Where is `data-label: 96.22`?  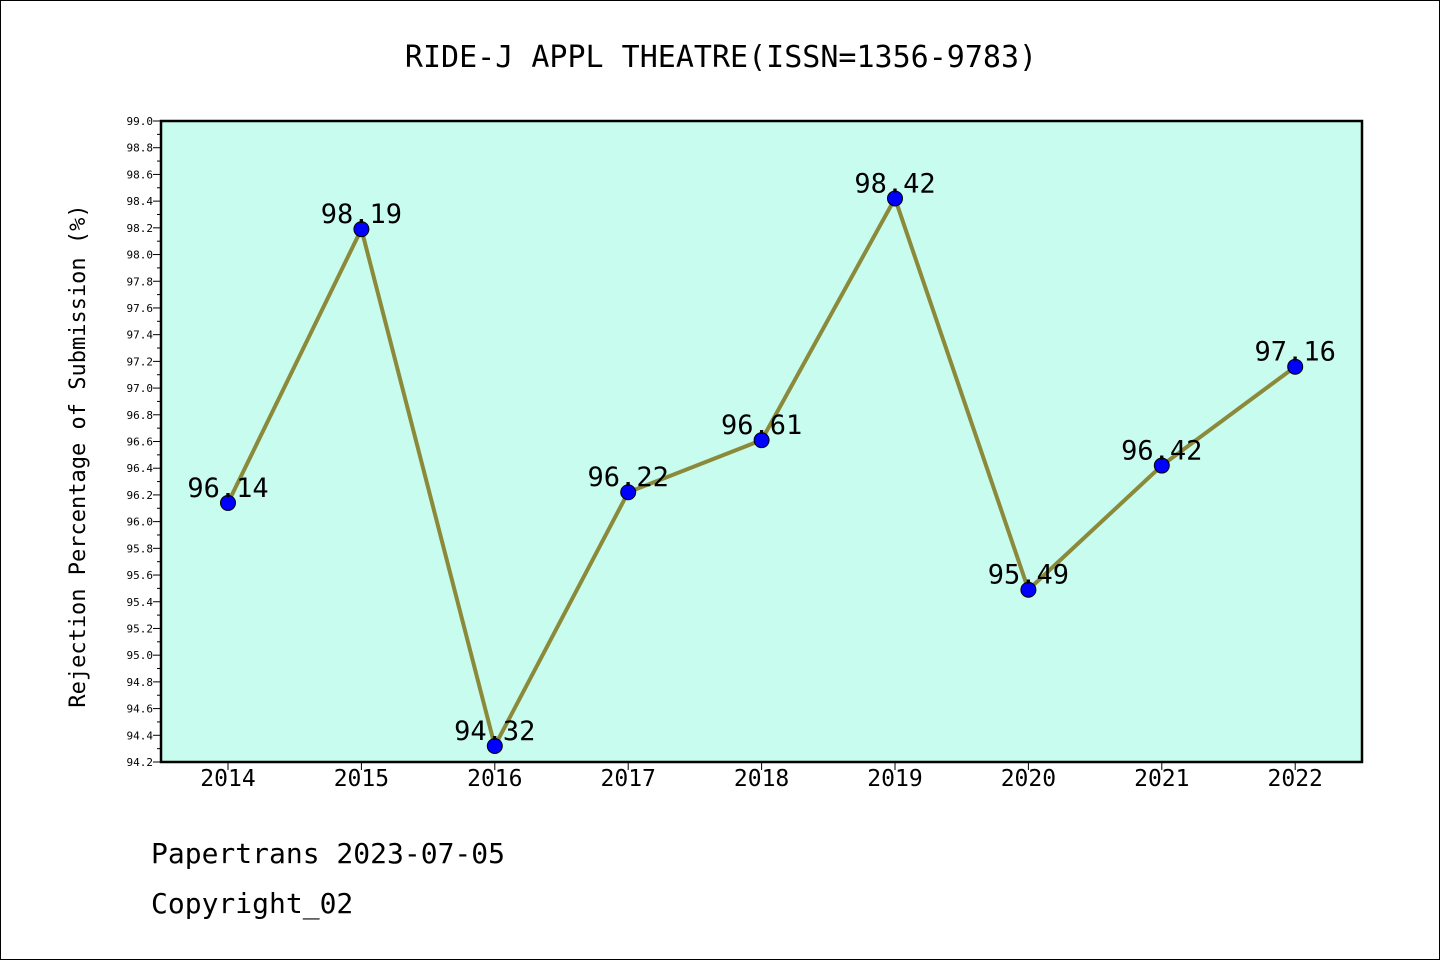 data-label: 96.22 is located at coordinates (628, 477).